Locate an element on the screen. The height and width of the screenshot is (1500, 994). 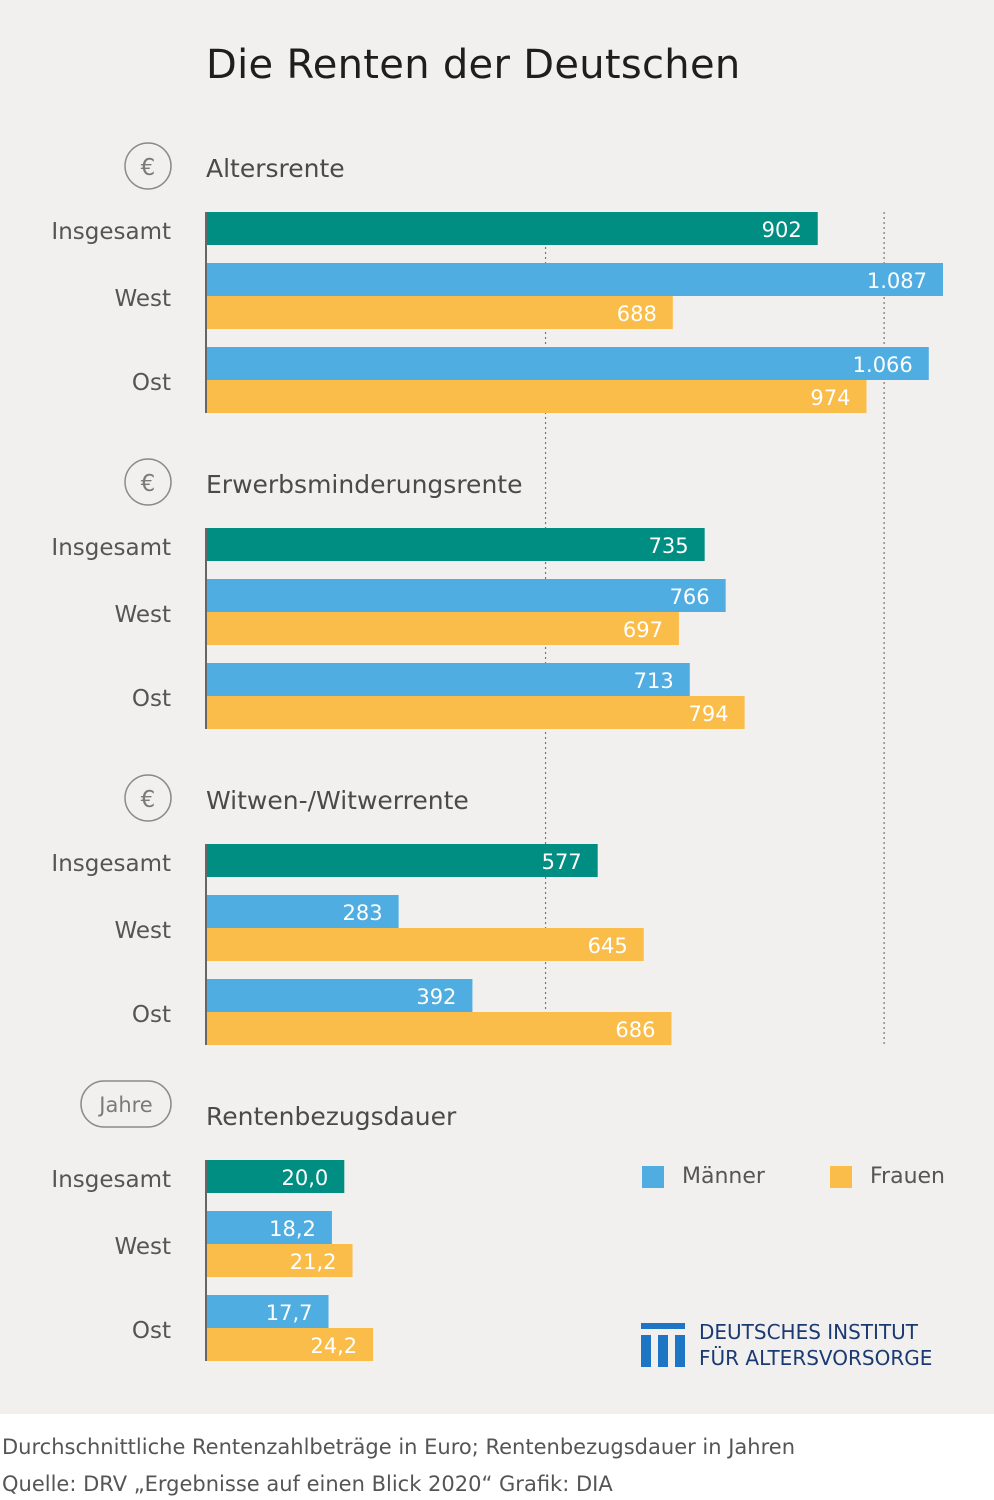
section-title: Witwen-/Witwerrente is located at coordinates (337, 800).